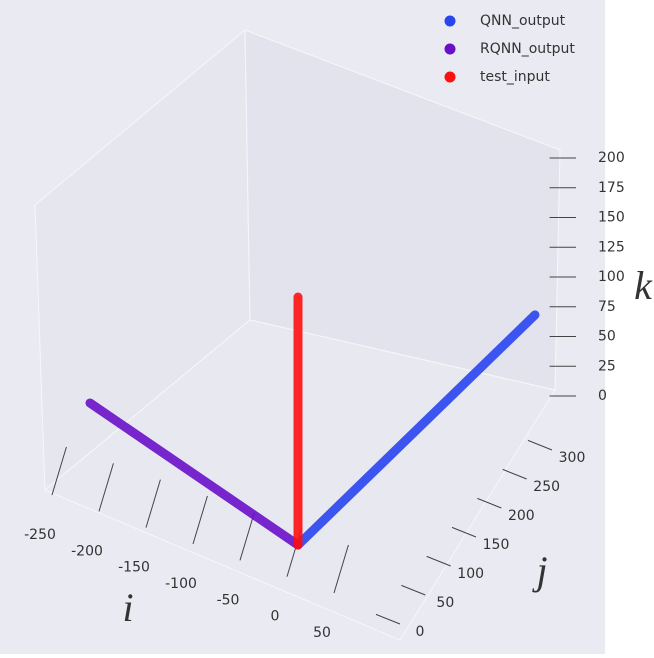  Describe the element at coordinates (521, 516) in the screenshot. I see `y-tick-label: 200` at that location.